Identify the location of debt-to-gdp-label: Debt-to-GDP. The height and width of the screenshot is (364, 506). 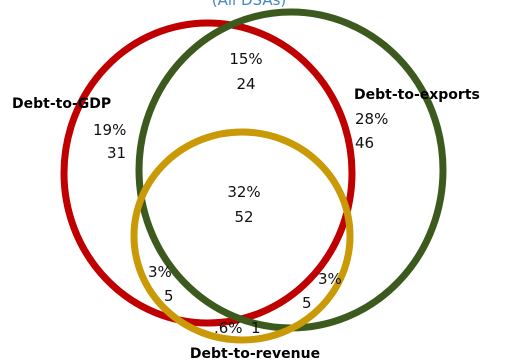
(61, 104).